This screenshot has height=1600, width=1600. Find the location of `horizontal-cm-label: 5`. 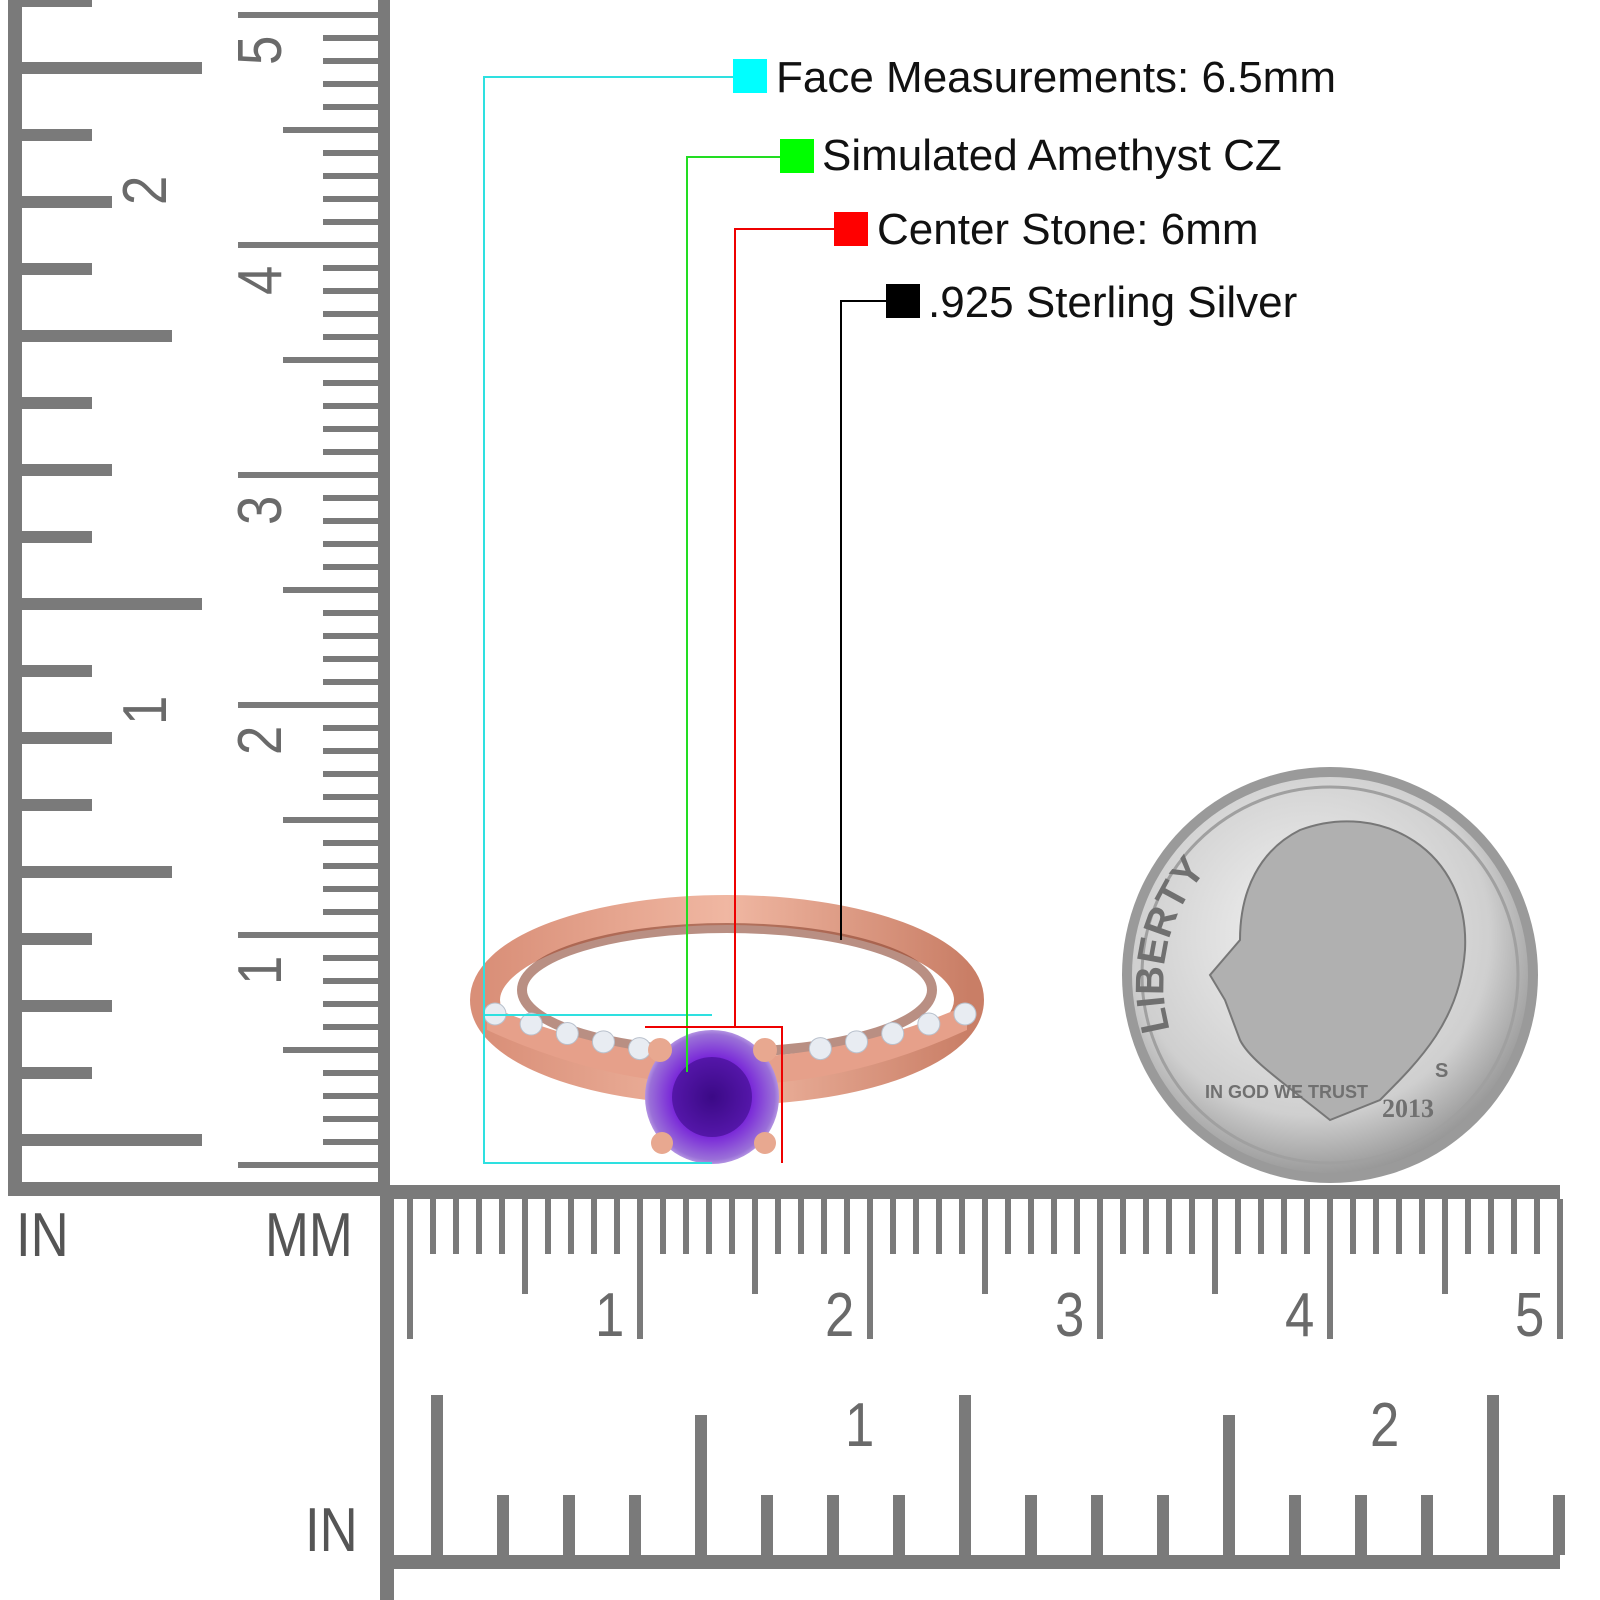

horizontal-cm-label: 5 is located at coordinates (1530, 1315).